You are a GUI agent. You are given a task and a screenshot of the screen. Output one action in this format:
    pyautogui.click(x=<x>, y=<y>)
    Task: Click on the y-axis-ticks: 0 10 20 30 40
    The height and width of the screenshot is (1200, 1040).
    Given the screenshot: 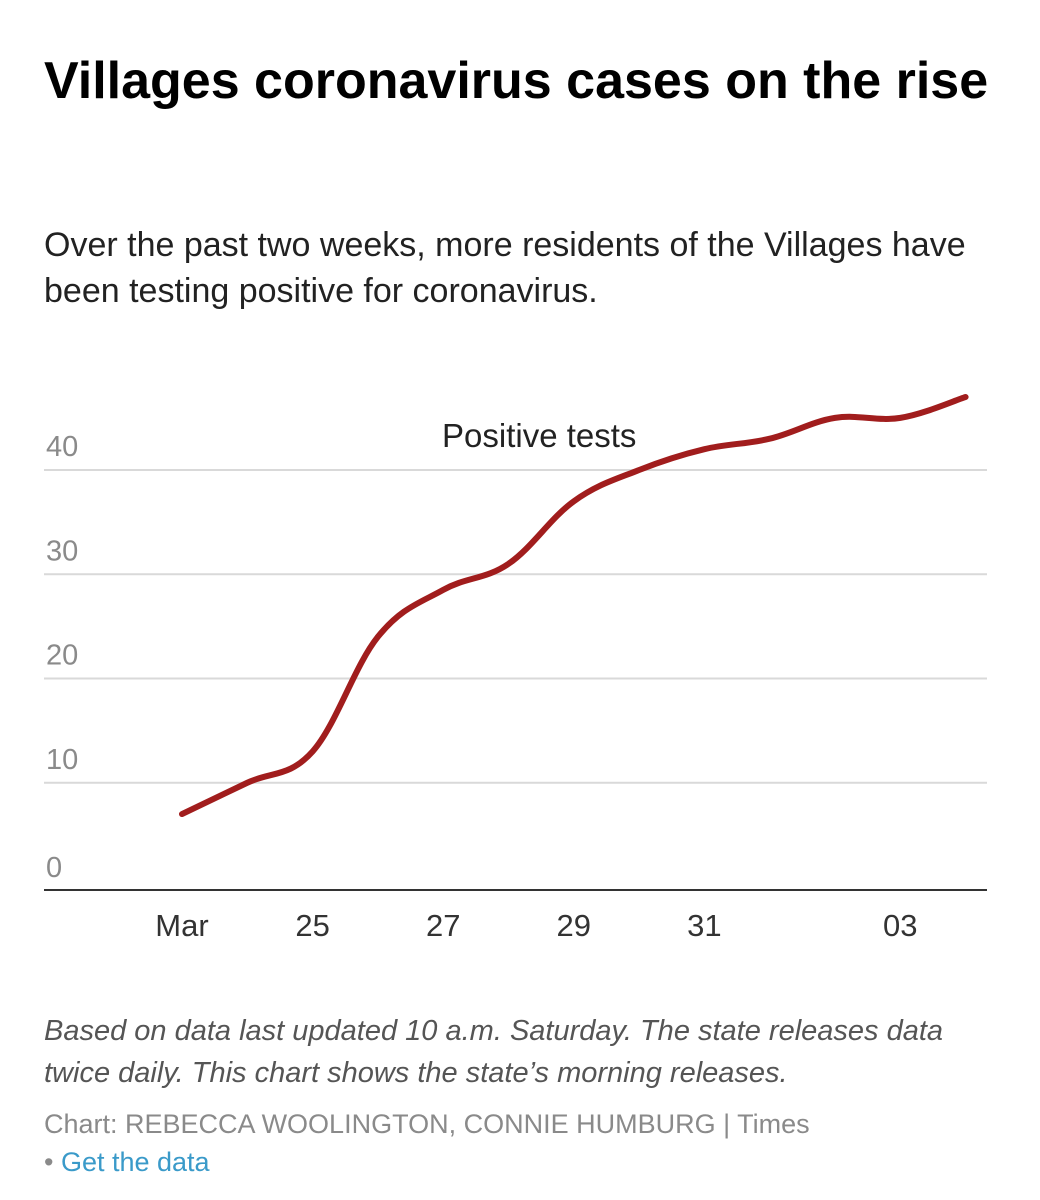 What is the action you would take?
    pyautogui.click(x=62, y=657)
    